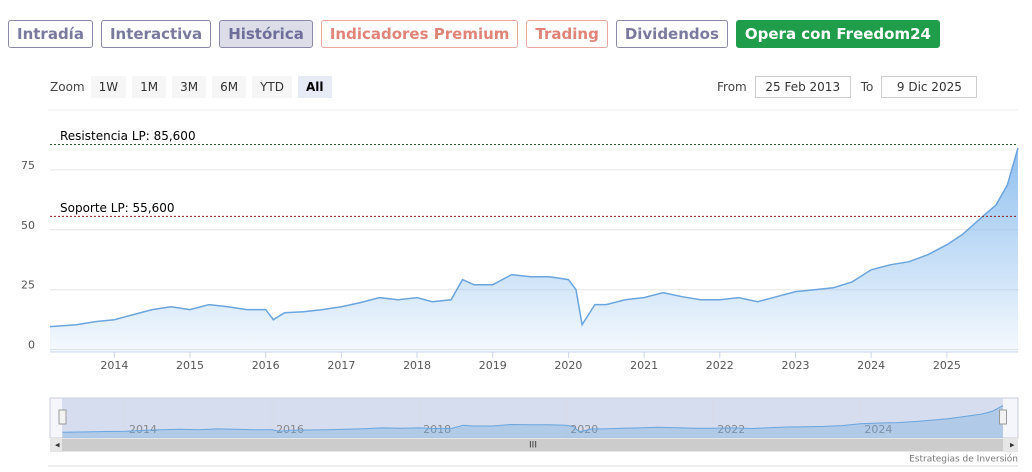  I want to click on zoom-button: 3M, so click(189, 87).